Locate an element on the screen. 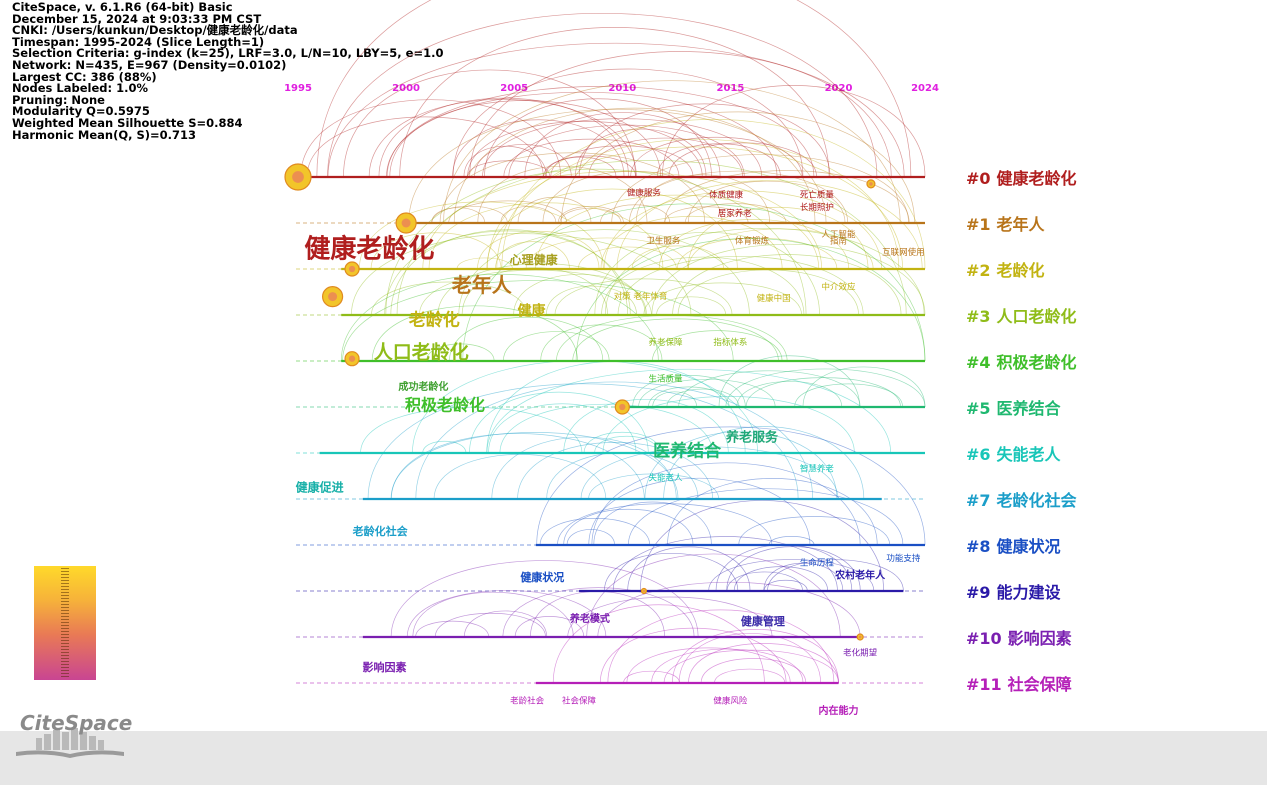 This screenshot has width=1267, height=785. keyword-label: 卫生服务 is located at coordinates (663, 241).